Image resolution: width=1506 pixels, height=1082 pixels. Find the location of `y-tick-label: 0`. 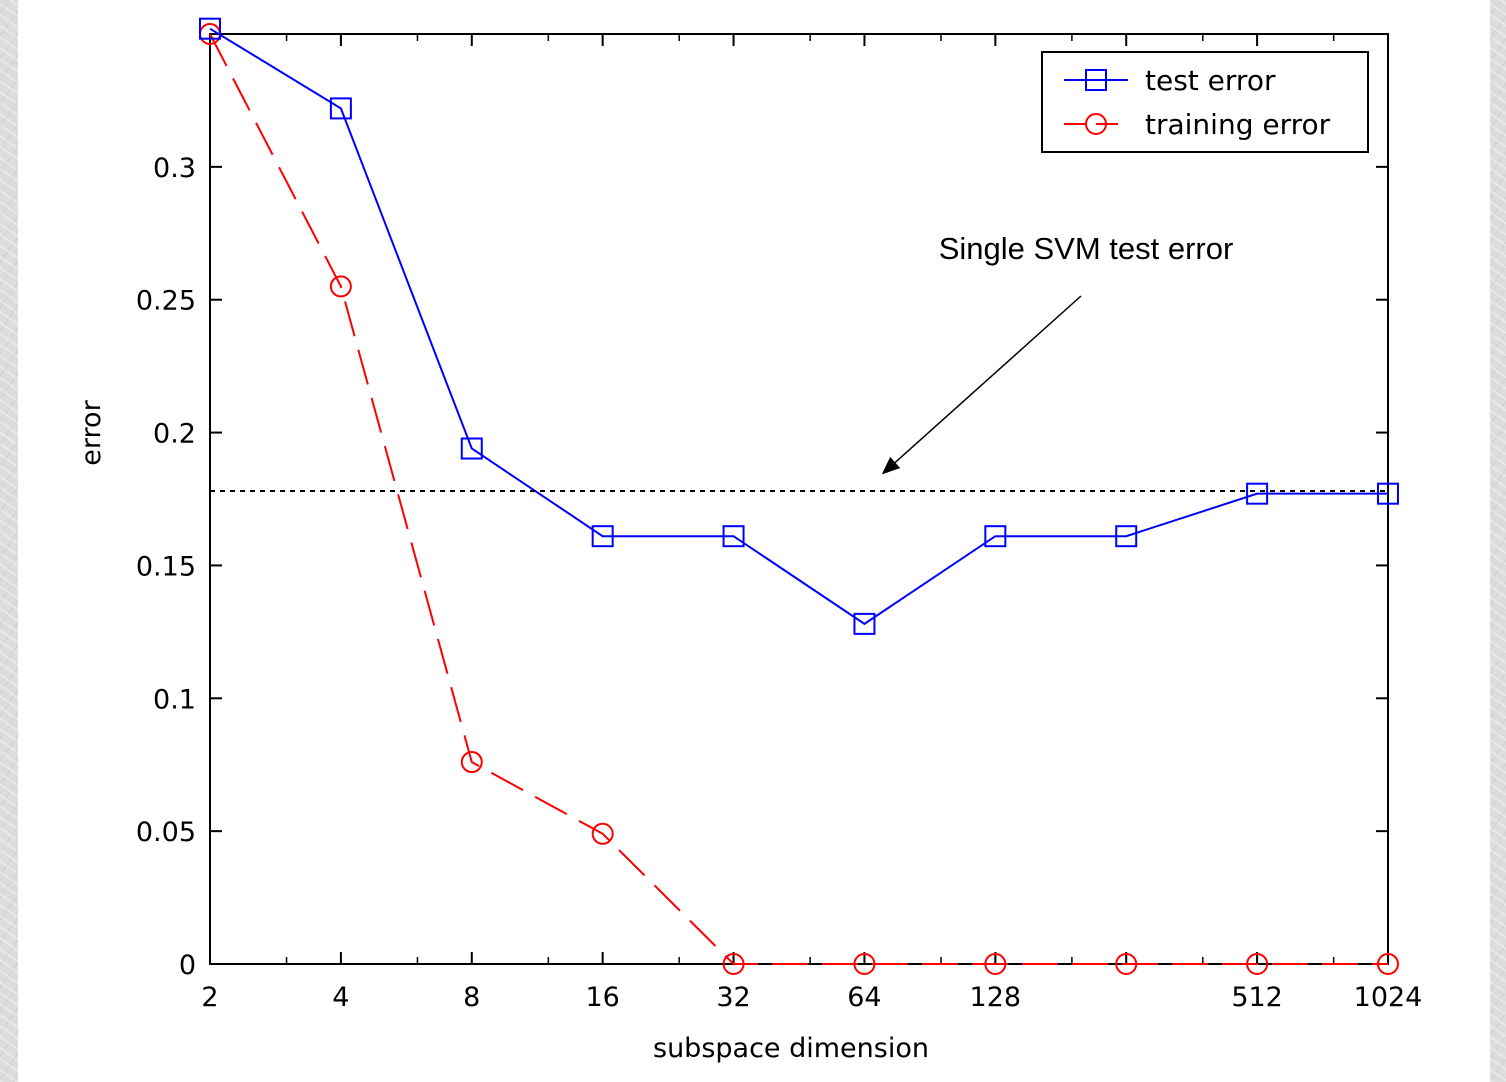

y-tick-label: 0 is located at coordinates (187, 965).